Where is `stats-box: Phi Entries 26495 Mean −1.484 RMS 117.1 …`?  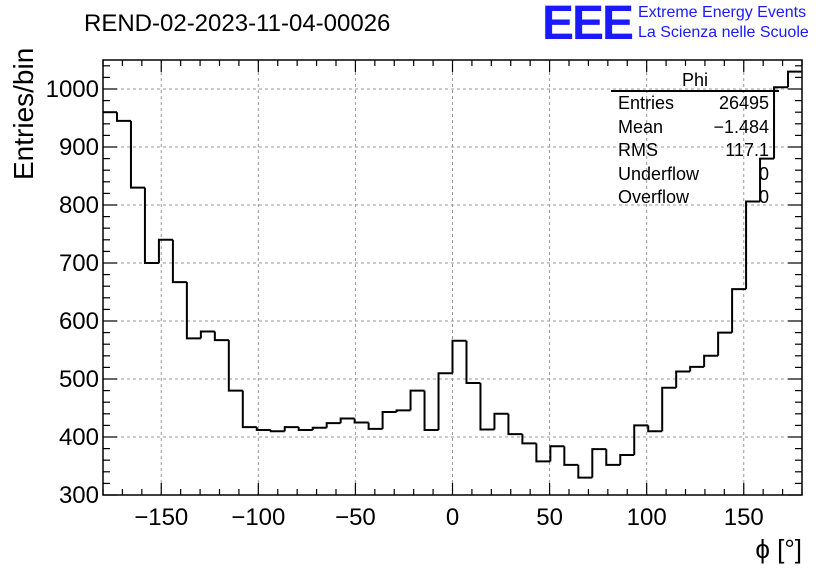
stats-box: Phi Entries 26495 Mean −1.484 RMS 117.1 … is located at coordinates (695, 140).